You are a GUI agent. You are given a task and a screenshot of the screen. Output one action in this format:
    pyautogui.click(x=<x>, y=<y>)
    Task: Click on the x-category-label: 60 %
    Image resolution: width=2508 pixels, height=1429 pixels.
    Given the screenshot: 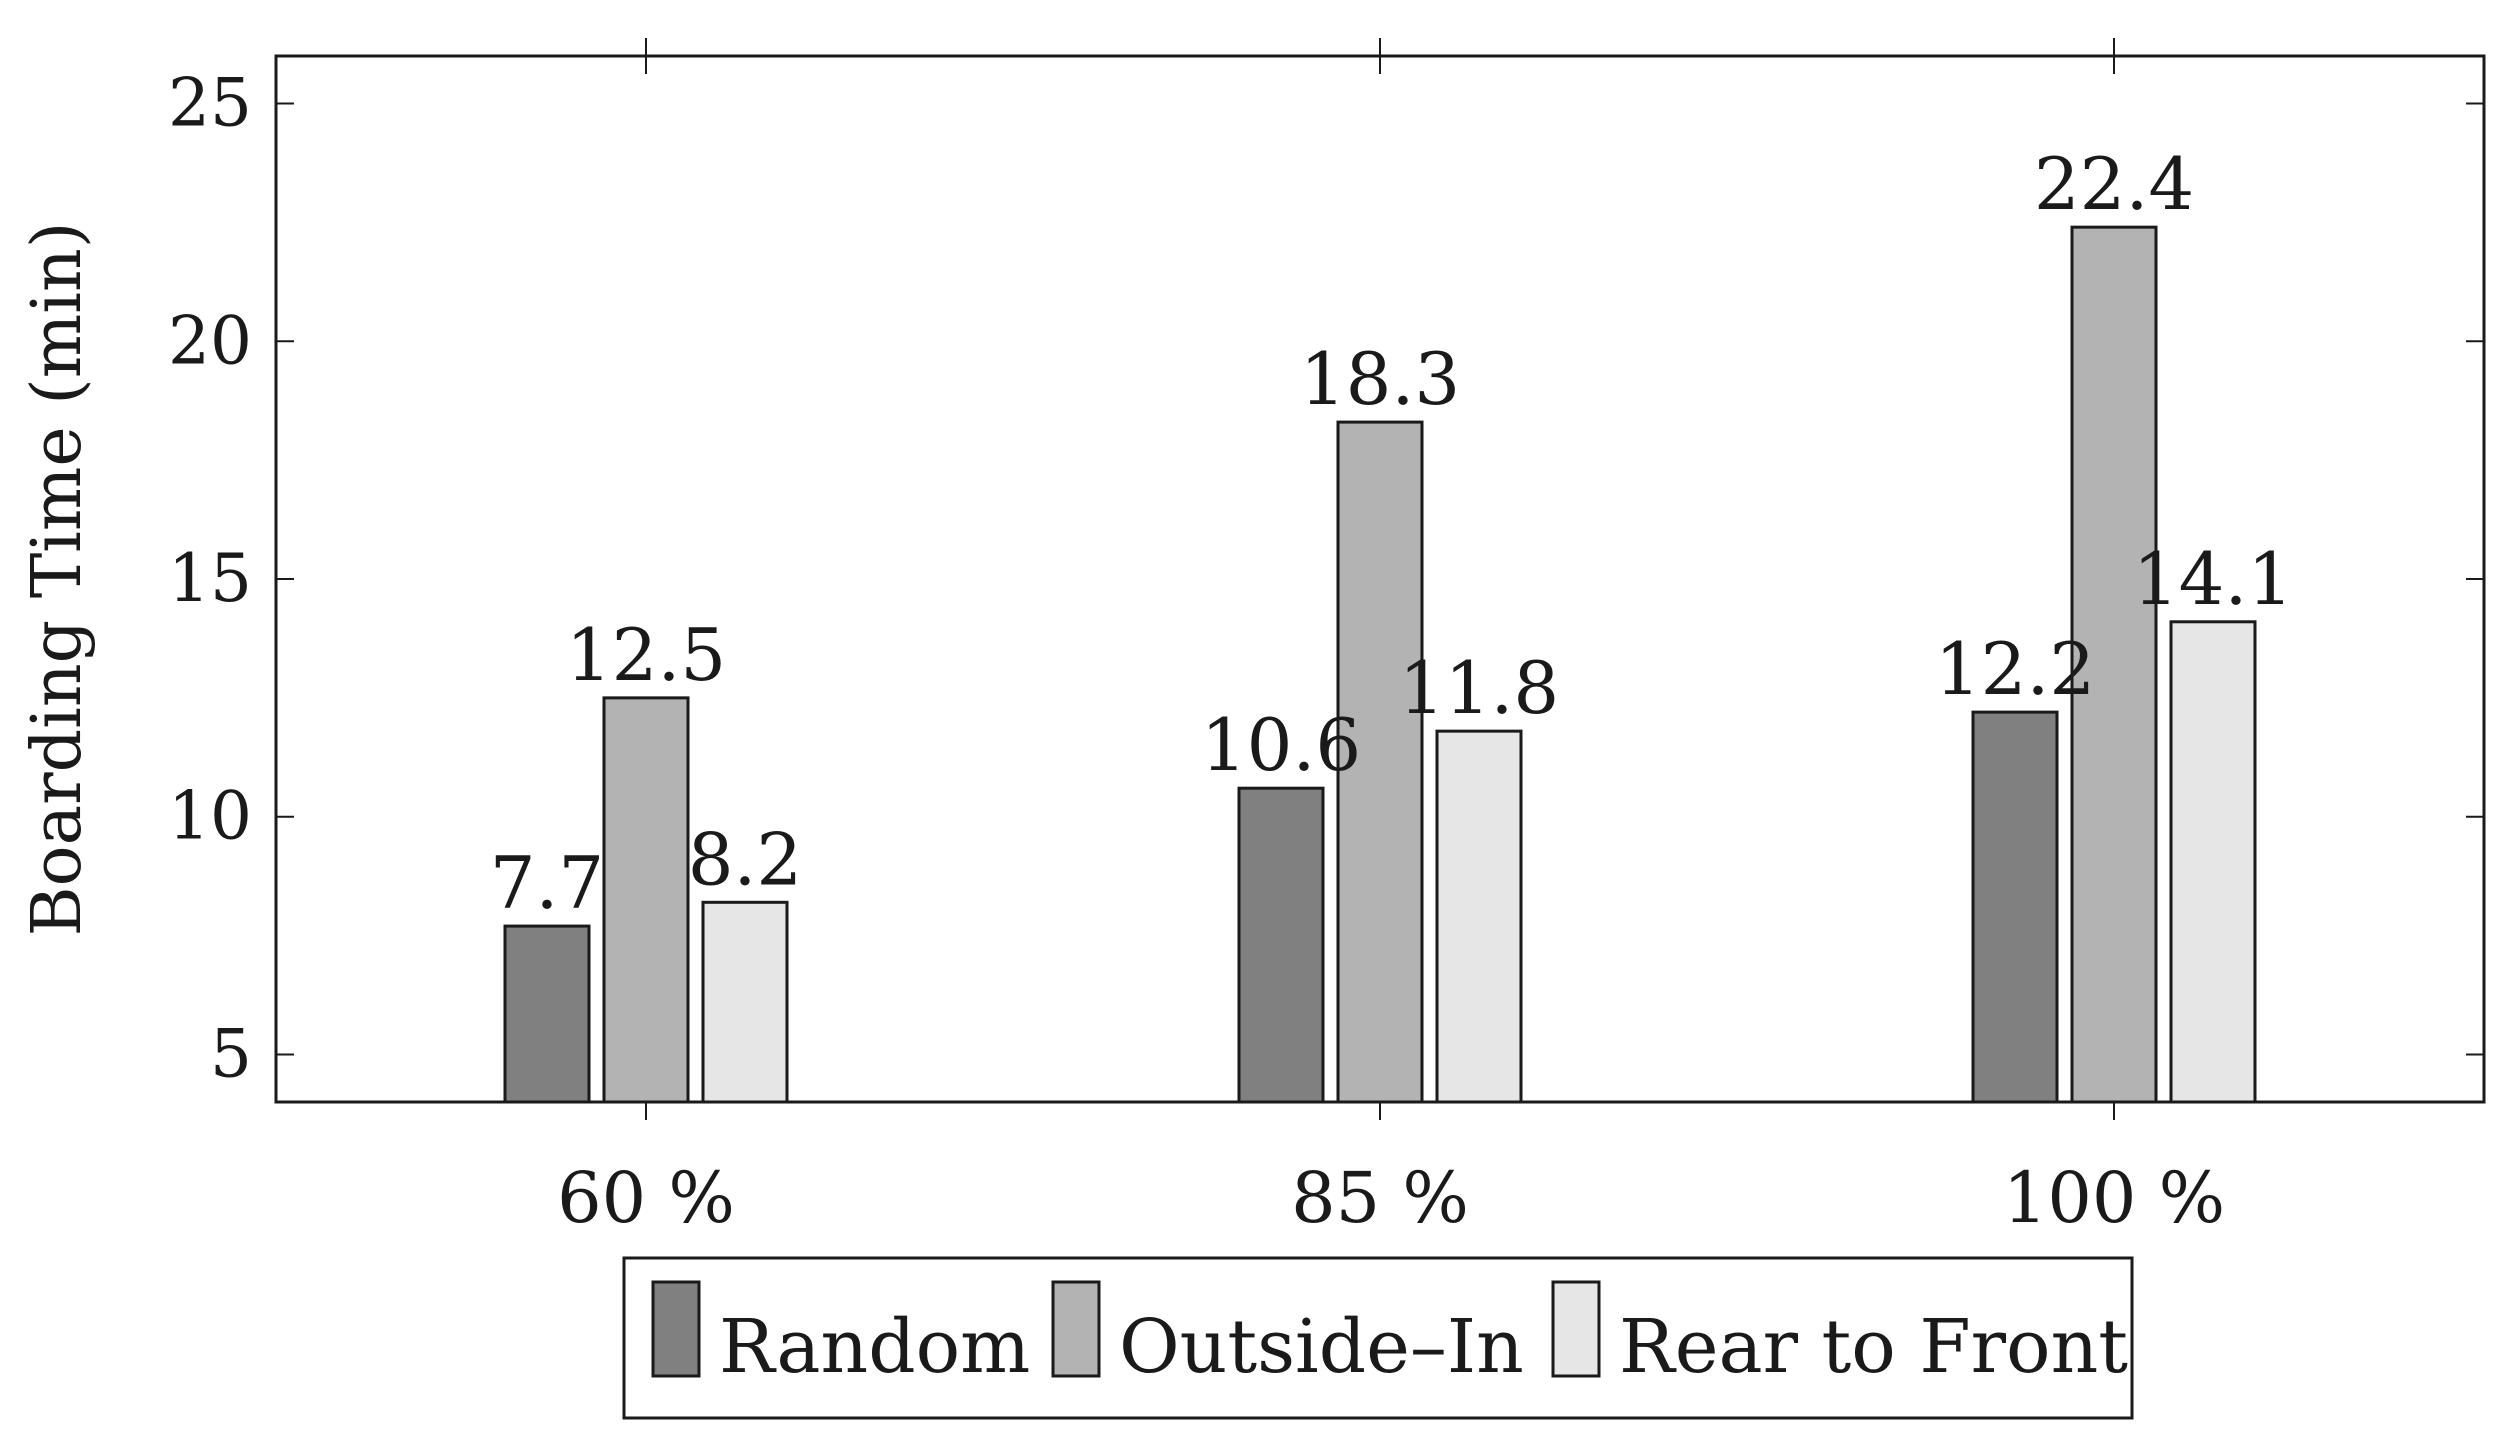 What is the action you would take?
    pyautogui.click(x=646, y=1198)
    